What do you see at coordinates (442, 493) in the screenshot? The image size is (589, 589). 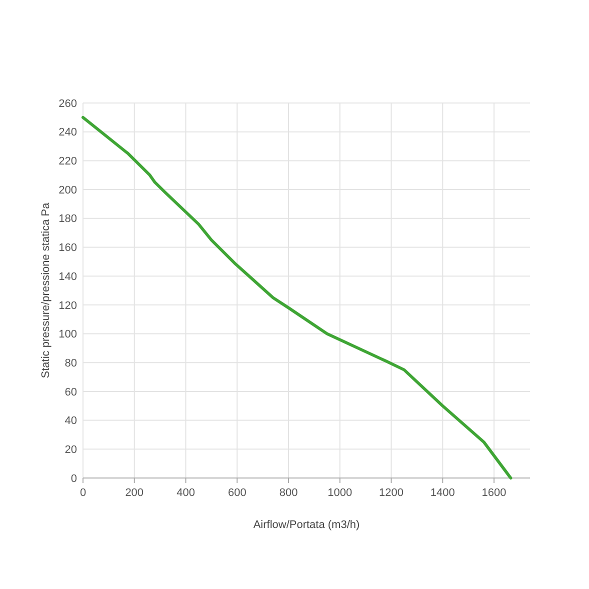 I see `x-tick-label: 1400` at bounding box center [442, 493].